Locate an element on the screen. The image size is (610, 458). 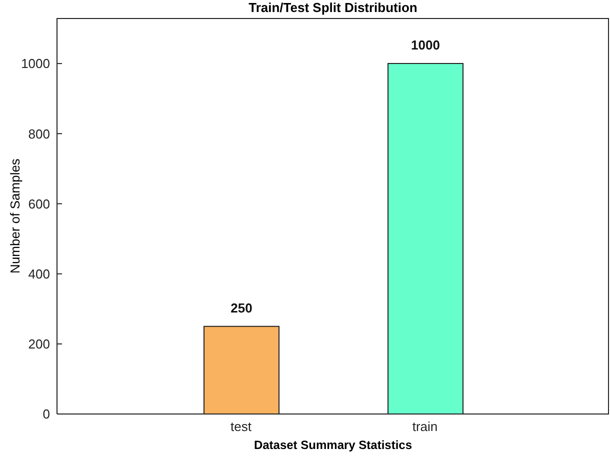
y-tick-label: 800 is located at coordinates (39, 134).